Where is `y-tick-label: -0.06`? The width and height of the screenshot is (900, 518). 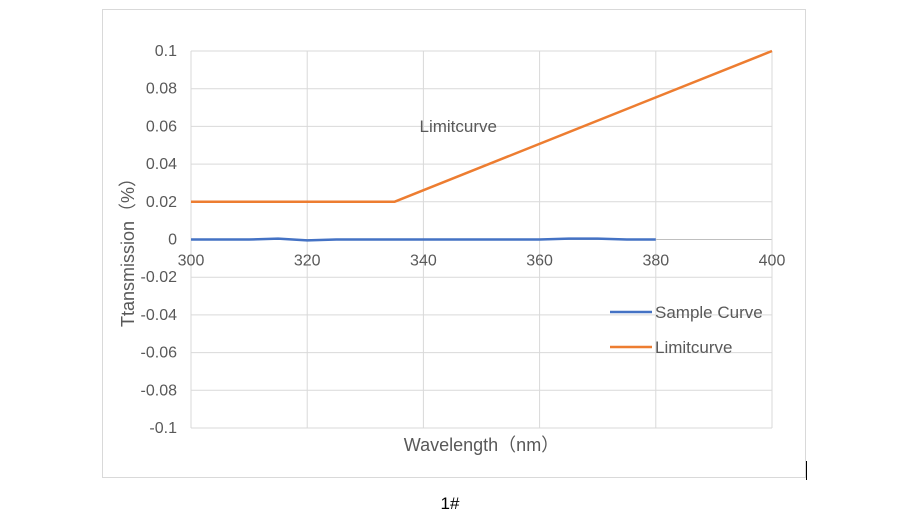
y-tick-label: -0.06 is located at coordinates (159, 353).